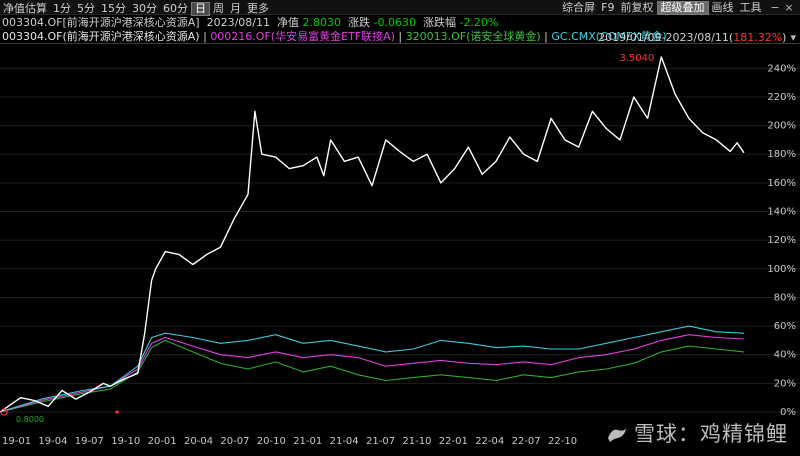 Image resolution: width=800 pixels, height=456 pixels. I want to click on y-tick-label: 240%, so click(781, 68).